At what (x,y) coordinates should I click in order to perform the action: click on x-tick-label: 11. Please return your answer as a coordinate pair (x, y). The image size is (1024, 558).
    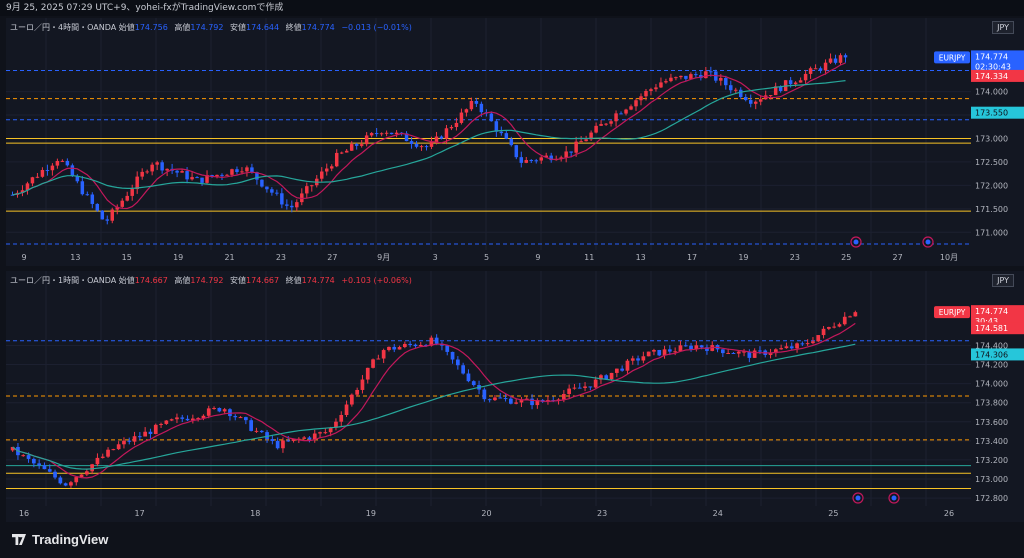
    Looking at the image, I should click on (589, 257).